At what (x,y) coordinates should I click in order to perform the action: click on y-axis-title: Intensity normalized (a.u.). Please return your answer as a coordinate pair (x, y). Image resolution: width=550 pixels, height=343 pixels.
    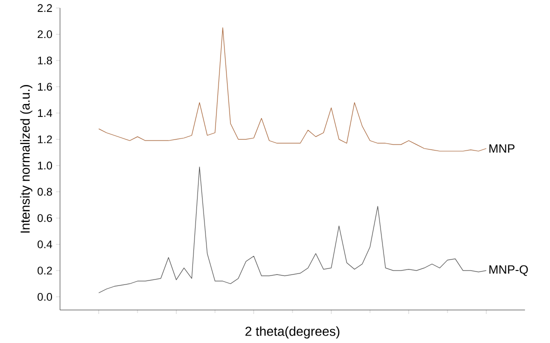
    Looking at the image, I should click on (26, 159).